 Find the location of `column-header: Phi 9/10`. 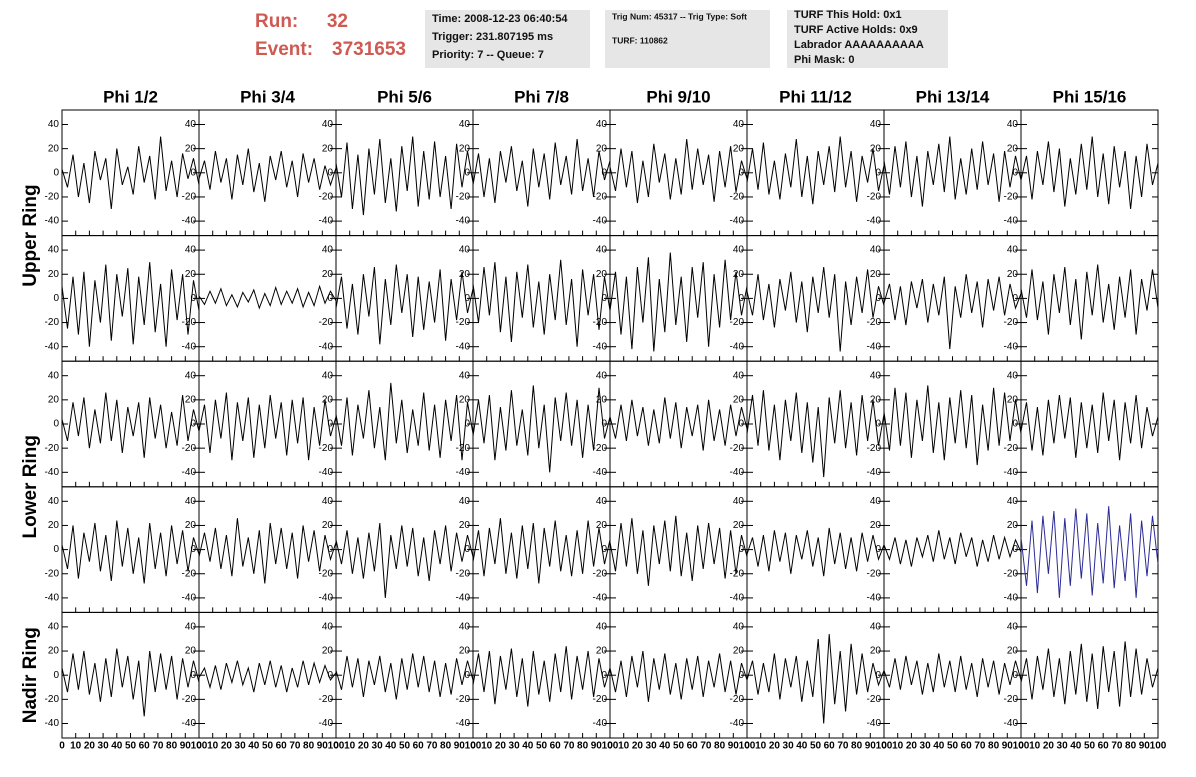

column-header: Phi 9/10 is located at coordinates (678, 96).